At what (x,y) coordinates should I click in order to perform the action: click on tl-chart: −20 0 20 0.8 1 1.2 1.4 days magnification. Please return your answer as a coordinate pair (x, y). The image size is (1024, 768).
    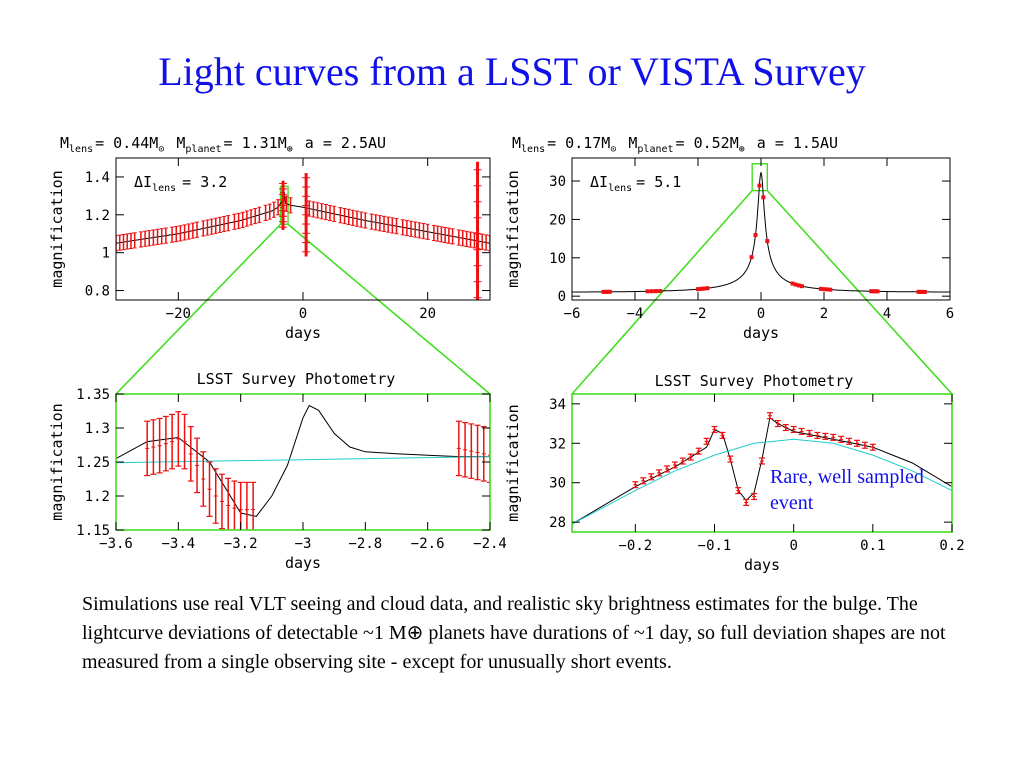
    Looking at the image, I should click on (269, 249).